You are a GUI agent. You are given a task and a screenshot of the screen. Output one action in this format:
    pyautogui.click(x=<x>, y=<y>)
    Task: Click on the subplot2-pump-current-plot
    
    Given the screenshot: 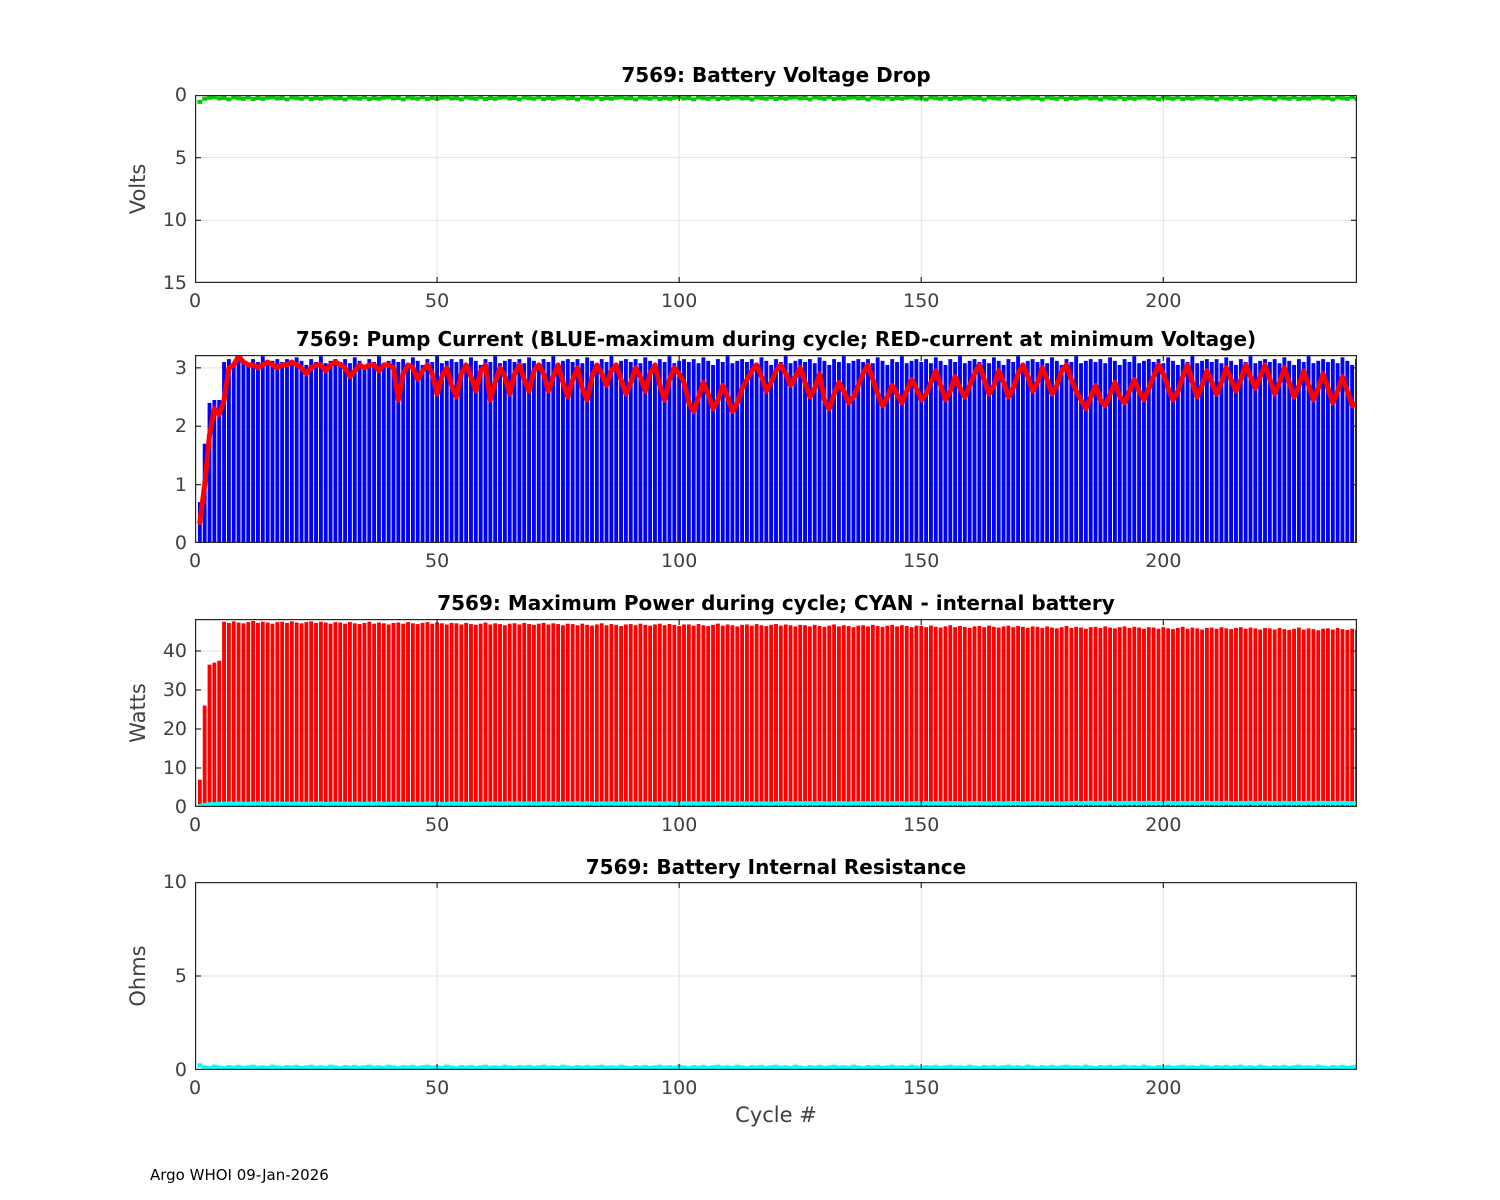 What is the action you would take?
    pyautogui.click(x=776, y=449)
    